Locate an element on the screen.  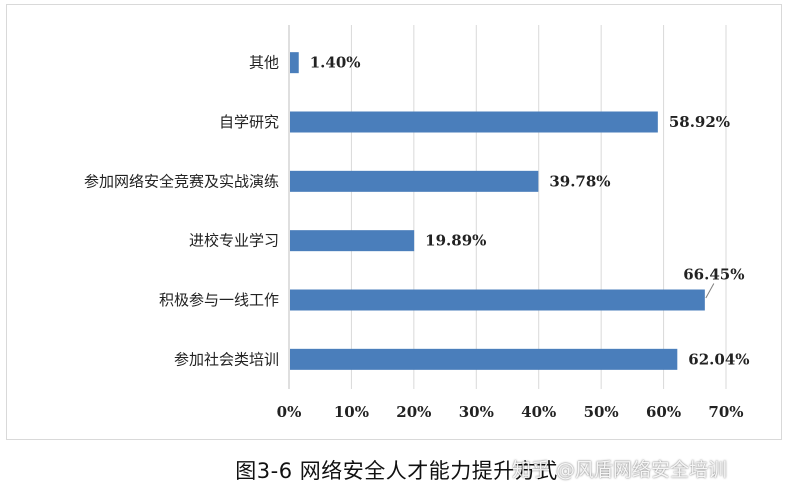
category-label: 参加网络安全竞赛及实战演练 is located at coordinates (181, 181).